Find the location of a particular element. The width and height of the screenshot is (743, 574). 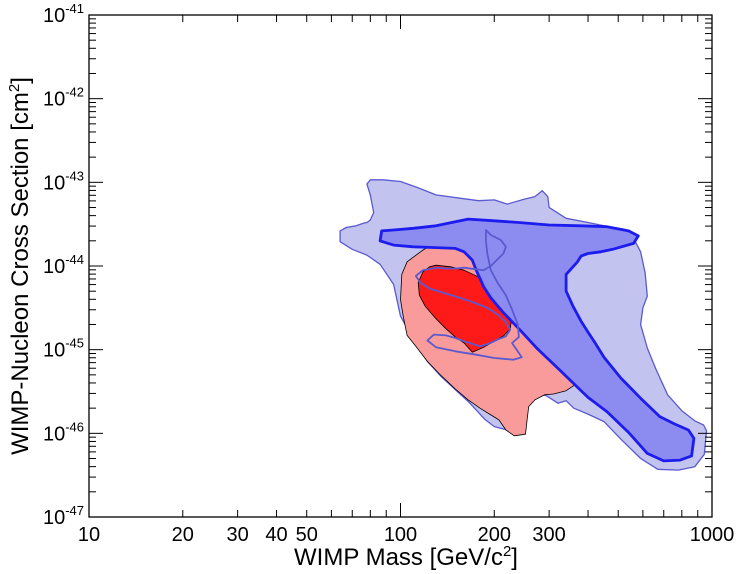

y-tick-label: 10-43 is located at coordinates (63, 181).